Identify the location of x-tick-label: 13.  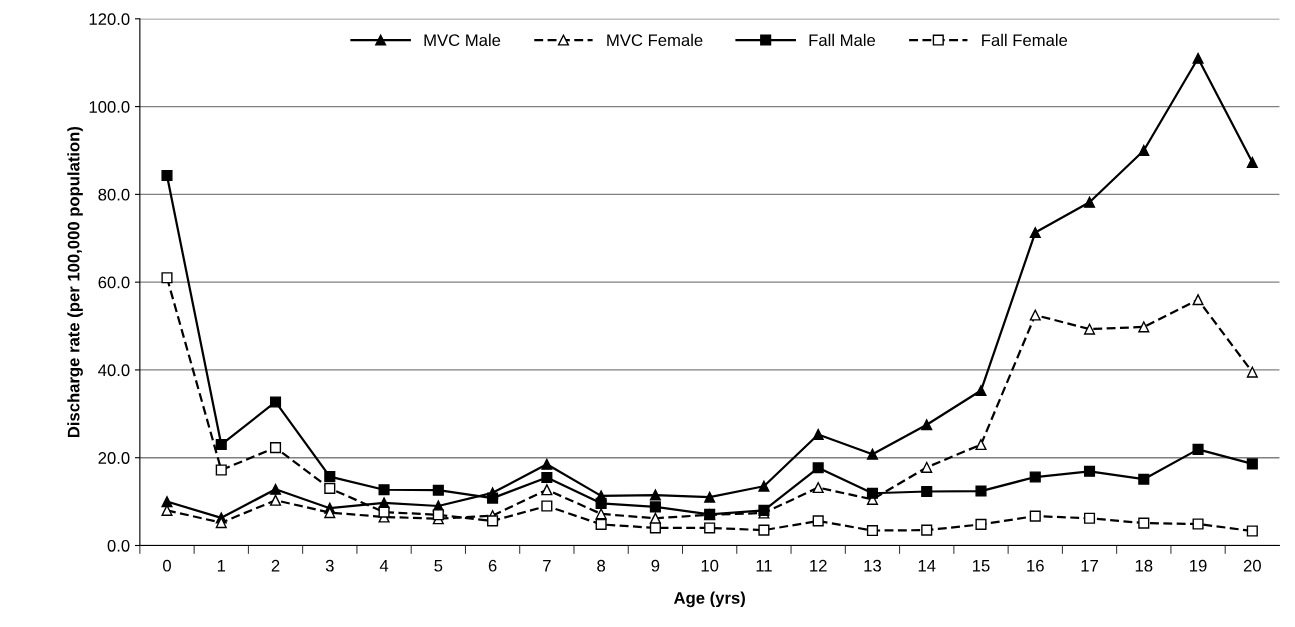
(872, 565).